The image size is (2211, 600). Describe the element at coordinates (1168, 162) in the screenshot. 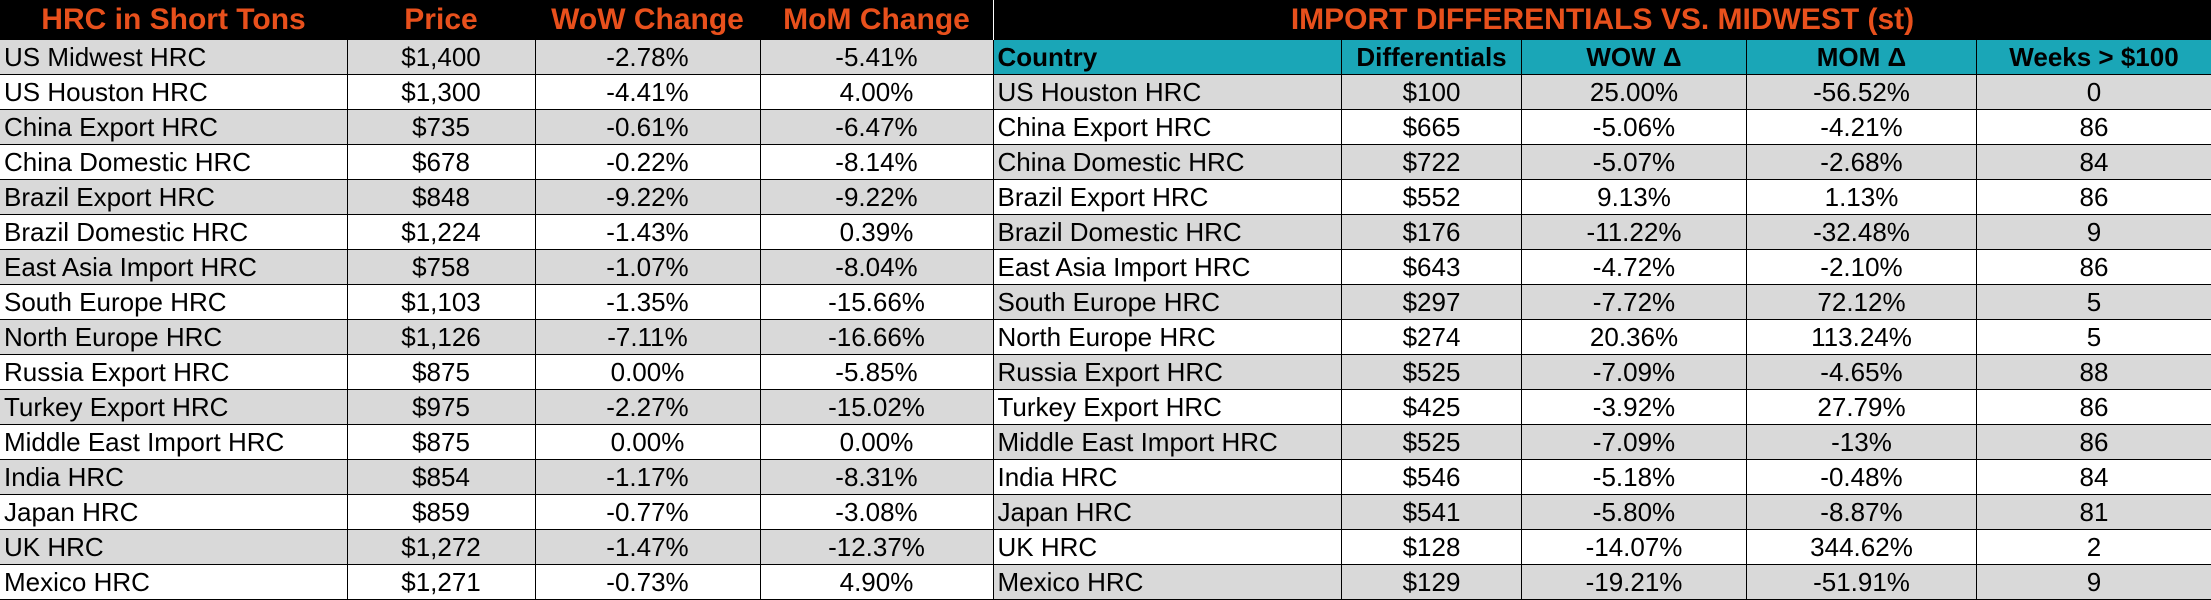

I see `country-cell: China Domestic HRC` at that location.